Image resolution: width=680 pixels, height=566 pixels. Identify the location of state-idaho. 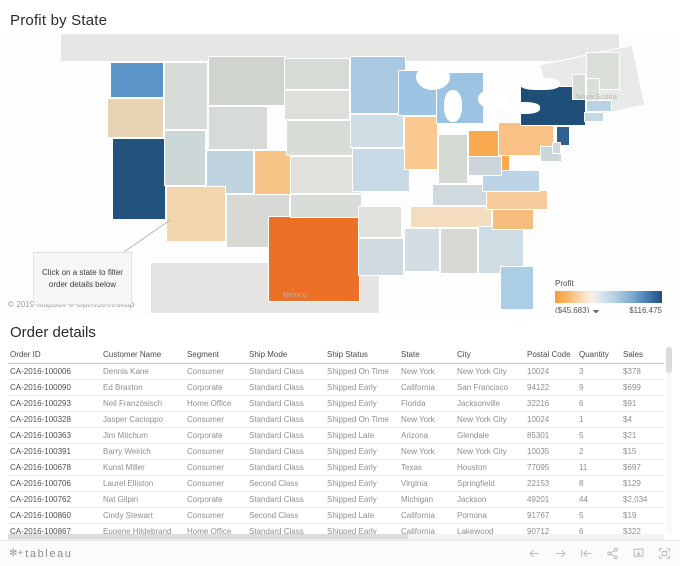
(186, 96).